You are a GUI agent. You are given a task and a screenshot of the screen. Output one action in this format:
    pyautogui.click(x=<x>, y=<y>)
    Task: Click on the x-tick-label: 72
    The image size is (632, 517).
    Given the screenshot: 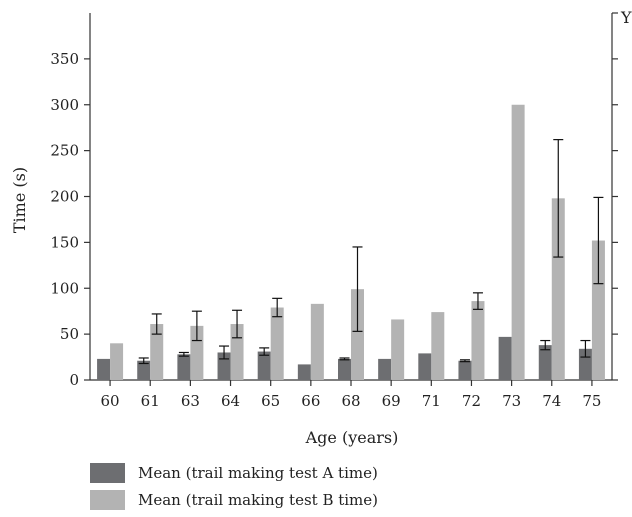 What is the action you would take?
    pyautogui.click(x=471, y=401)
    